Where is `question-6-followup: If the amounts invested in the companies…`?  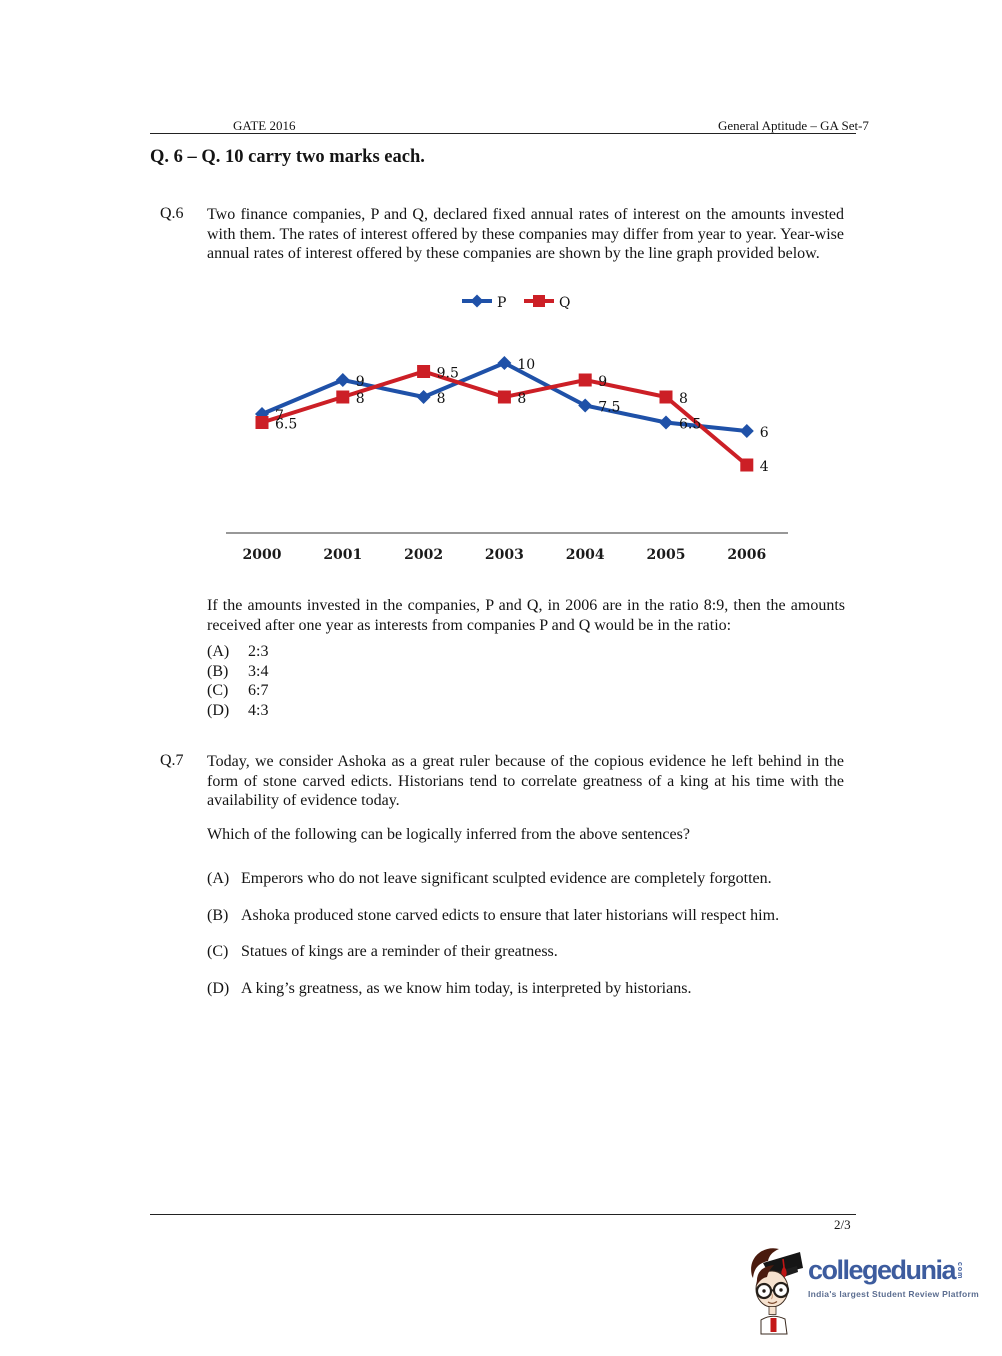
question-6-followup: If the amounts invested in the companies… is located at coordinates (526, 615).